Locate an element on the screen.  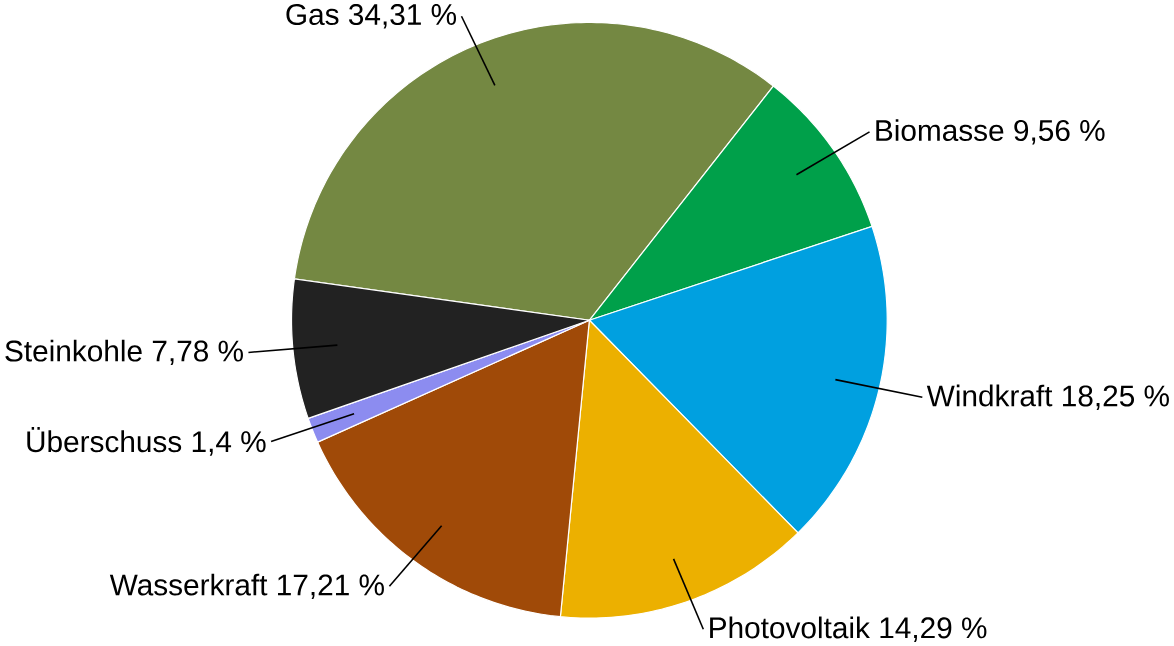
data-label: 18,25 % is located at coordinates (1116, 398).